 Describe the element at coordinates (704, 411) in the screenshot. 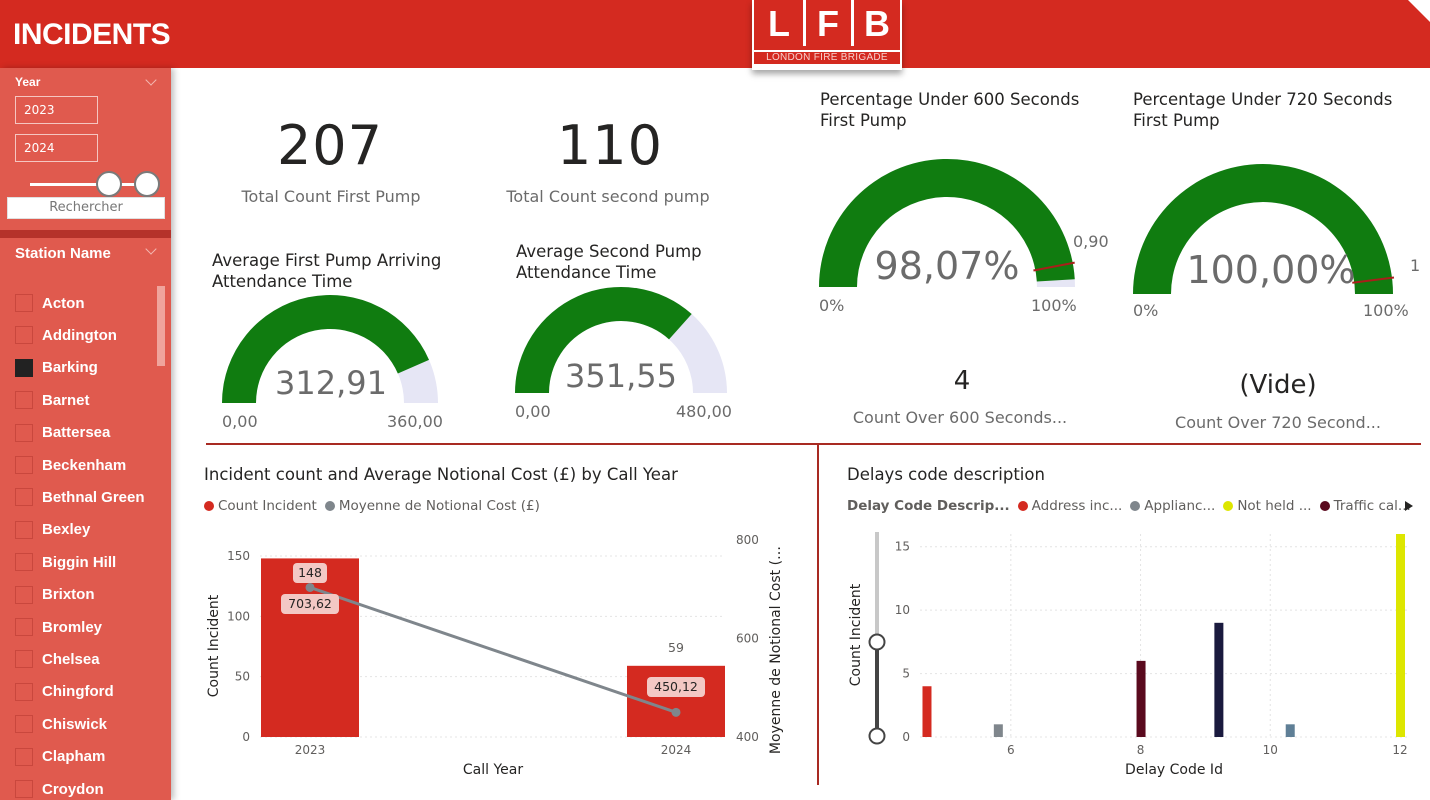

I see `second-pump-gauge-max: 480,00` at that location.